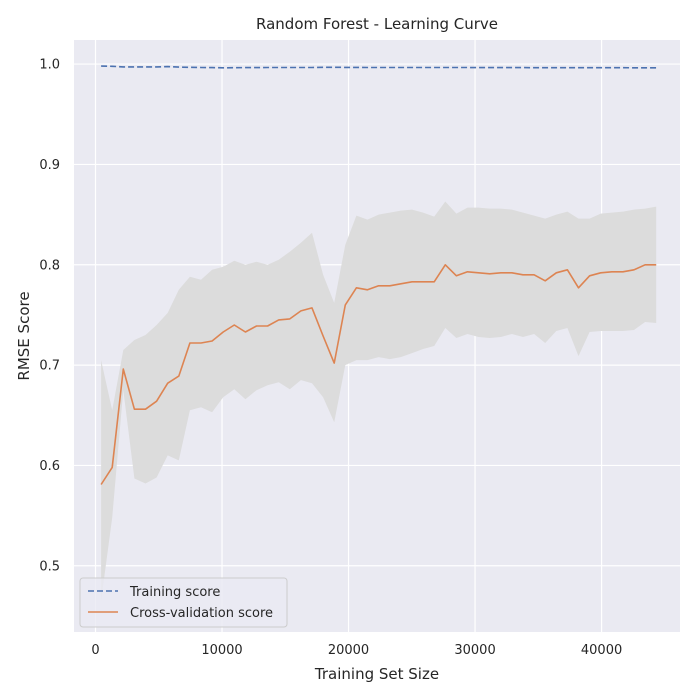  What do you see at coordinates (49, 65) in the screenshot?
I see `y-tick-label: 1.0` at bounding box center [49, 65].